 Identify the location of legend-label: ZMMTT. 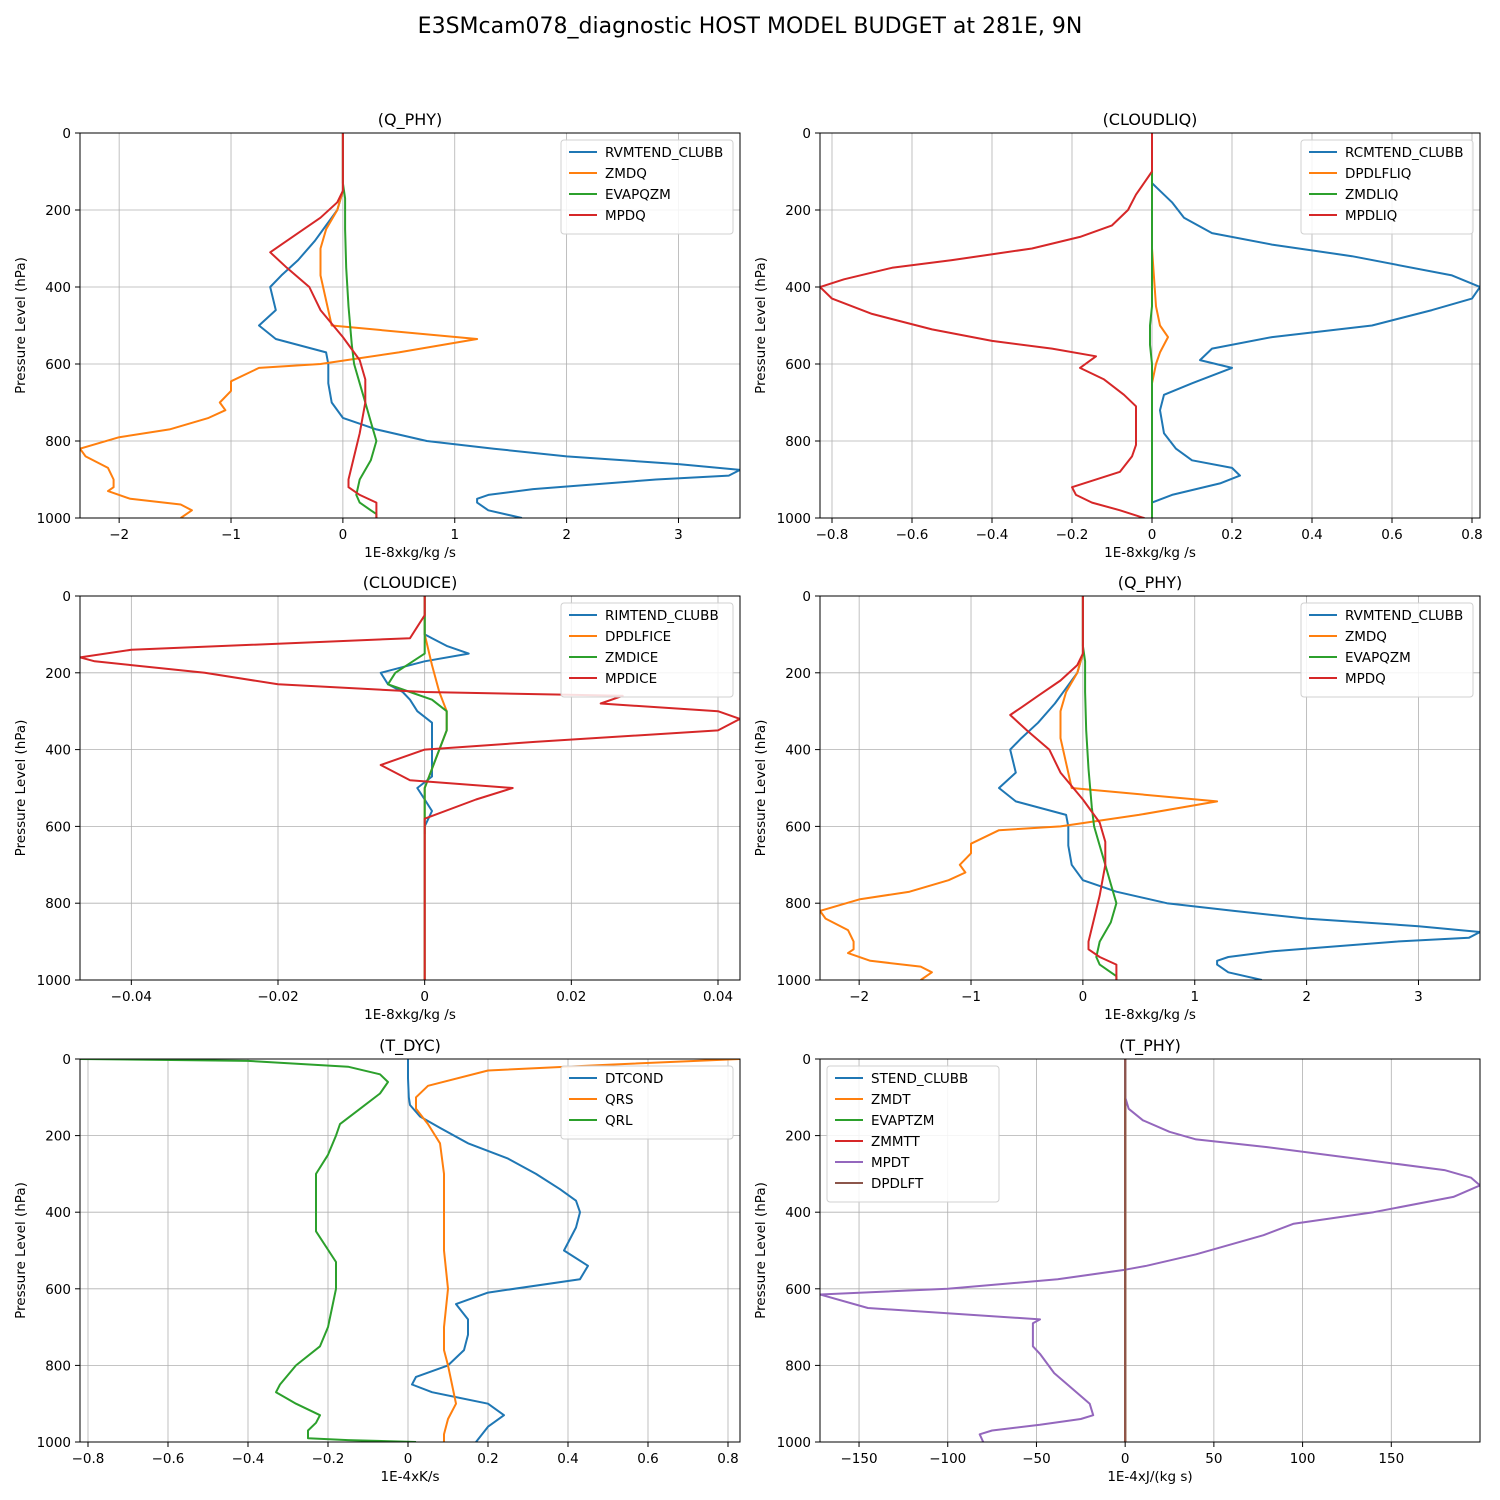
(896, 1142).